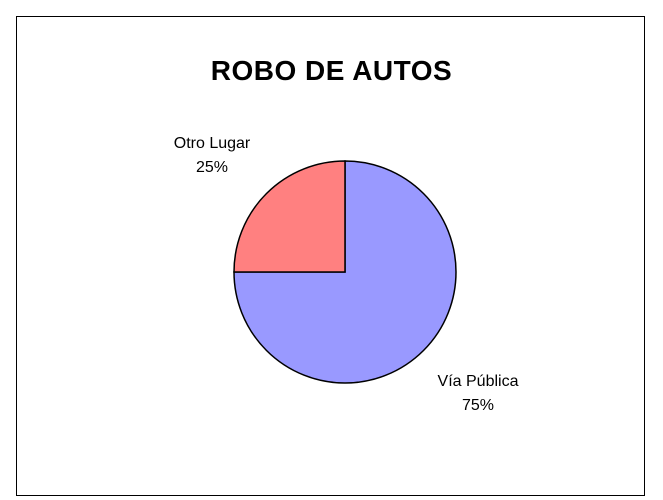 This screenshot has height=500, width=663. I want to click on chart-title: ROBO DE AUTOS, so click(331, 70).